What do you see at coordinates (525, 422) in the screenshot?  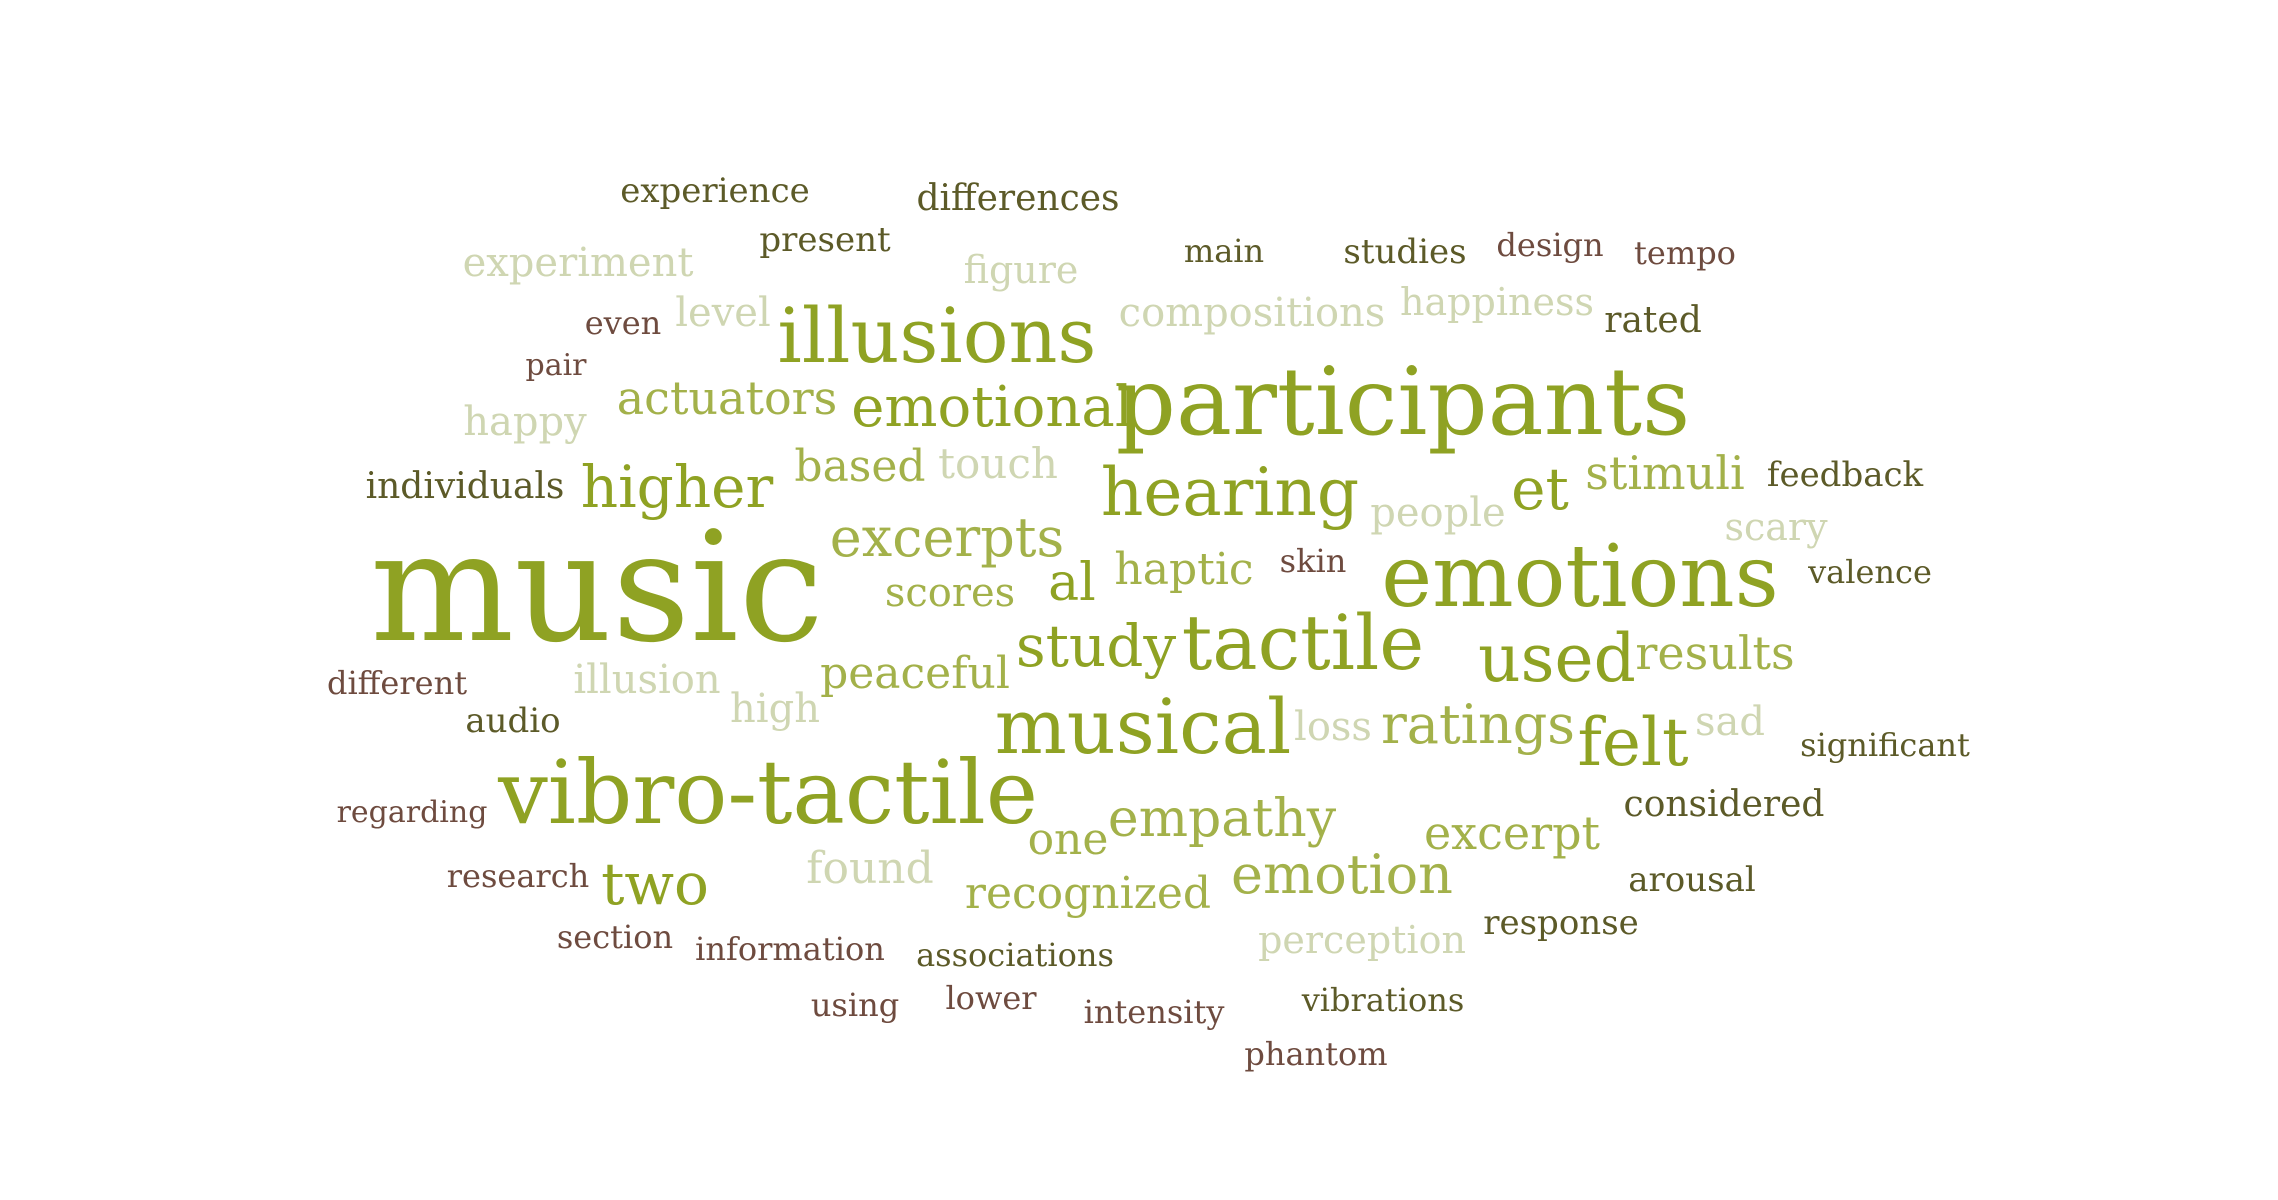 I see `cloud-word-happy: happy` at bounding box center [525, 422].